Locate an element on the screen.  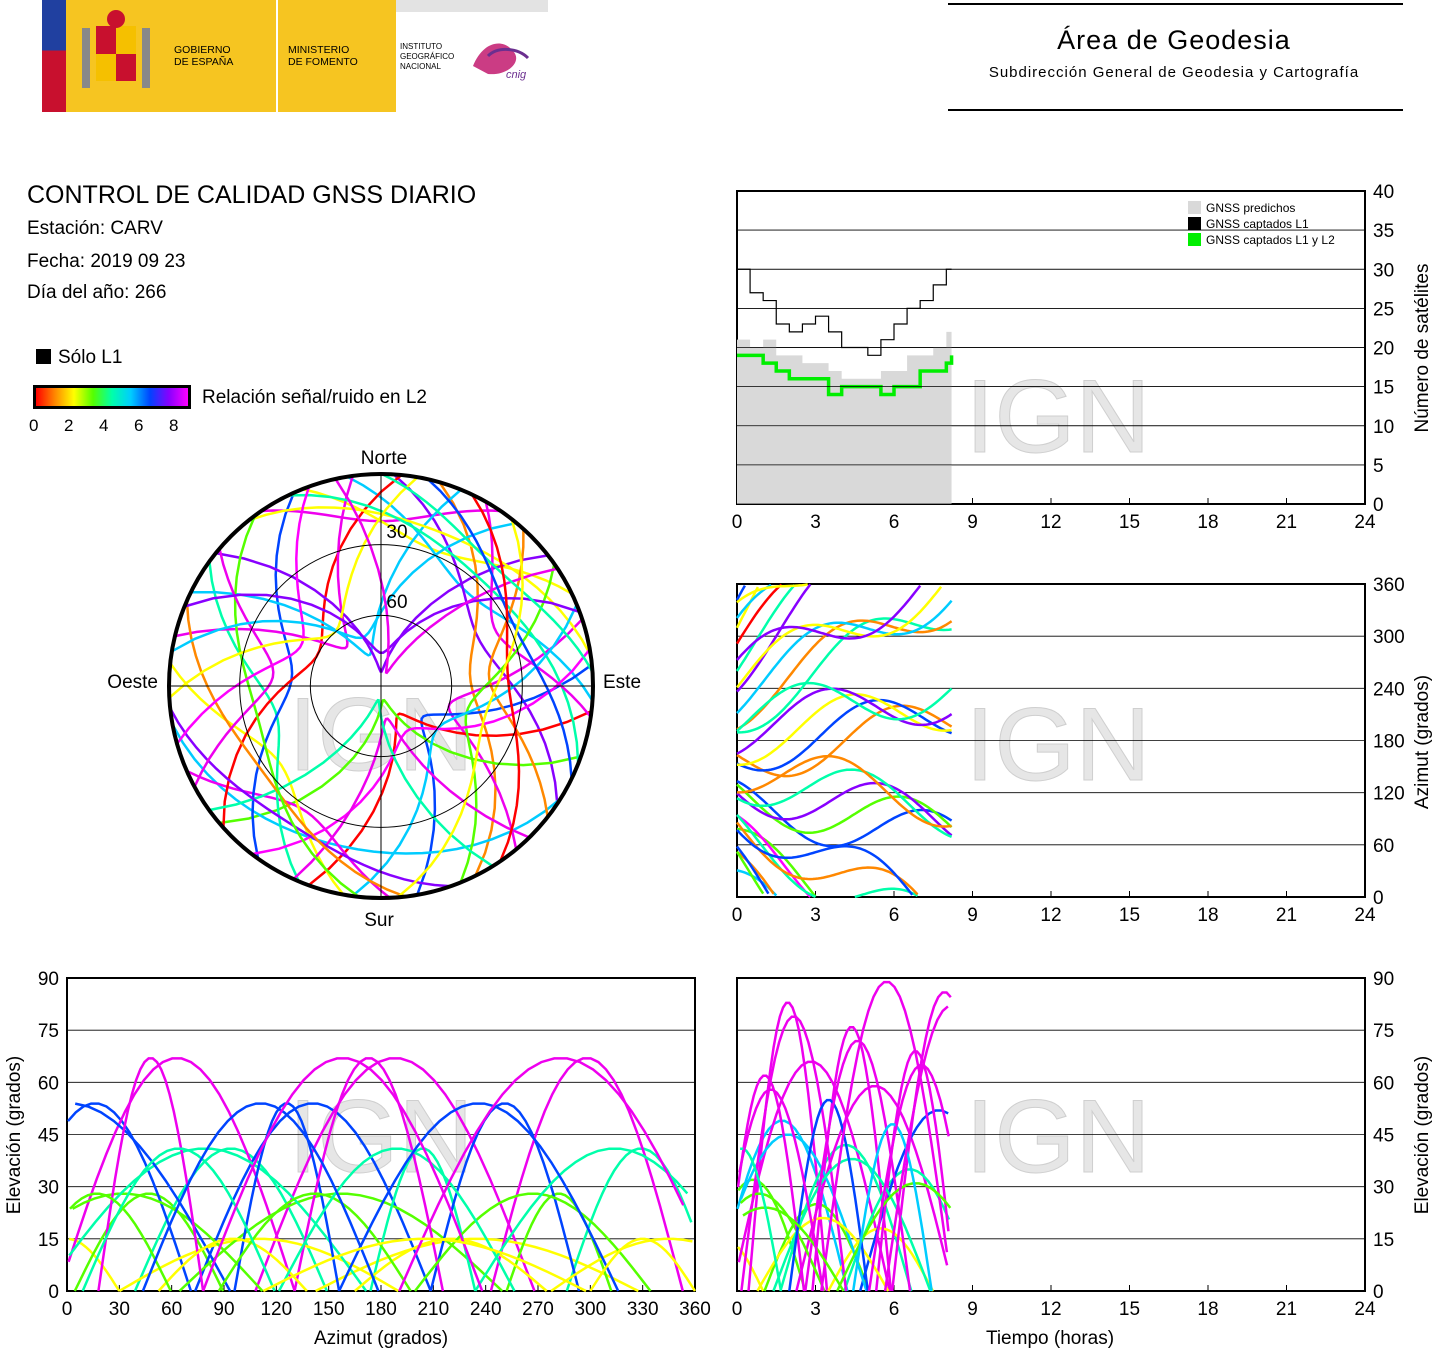
series-predicted-area is located at coordinates (844, 414).